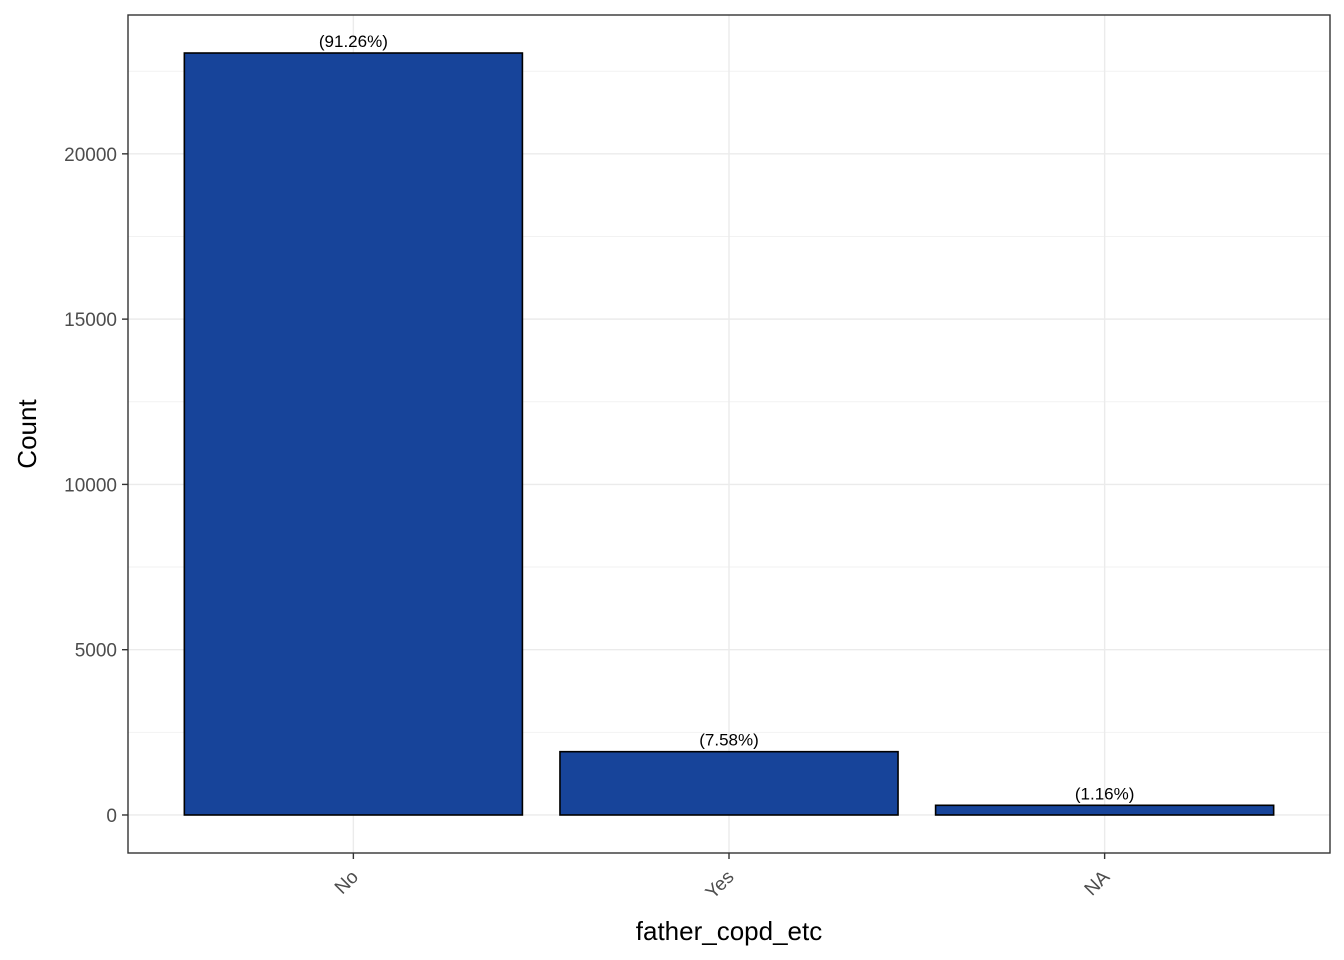 This screenshot has width=1344, height=960. Describe the element at coordinates (1104, 810) in the screenshot. I see `bar-na` at that location.